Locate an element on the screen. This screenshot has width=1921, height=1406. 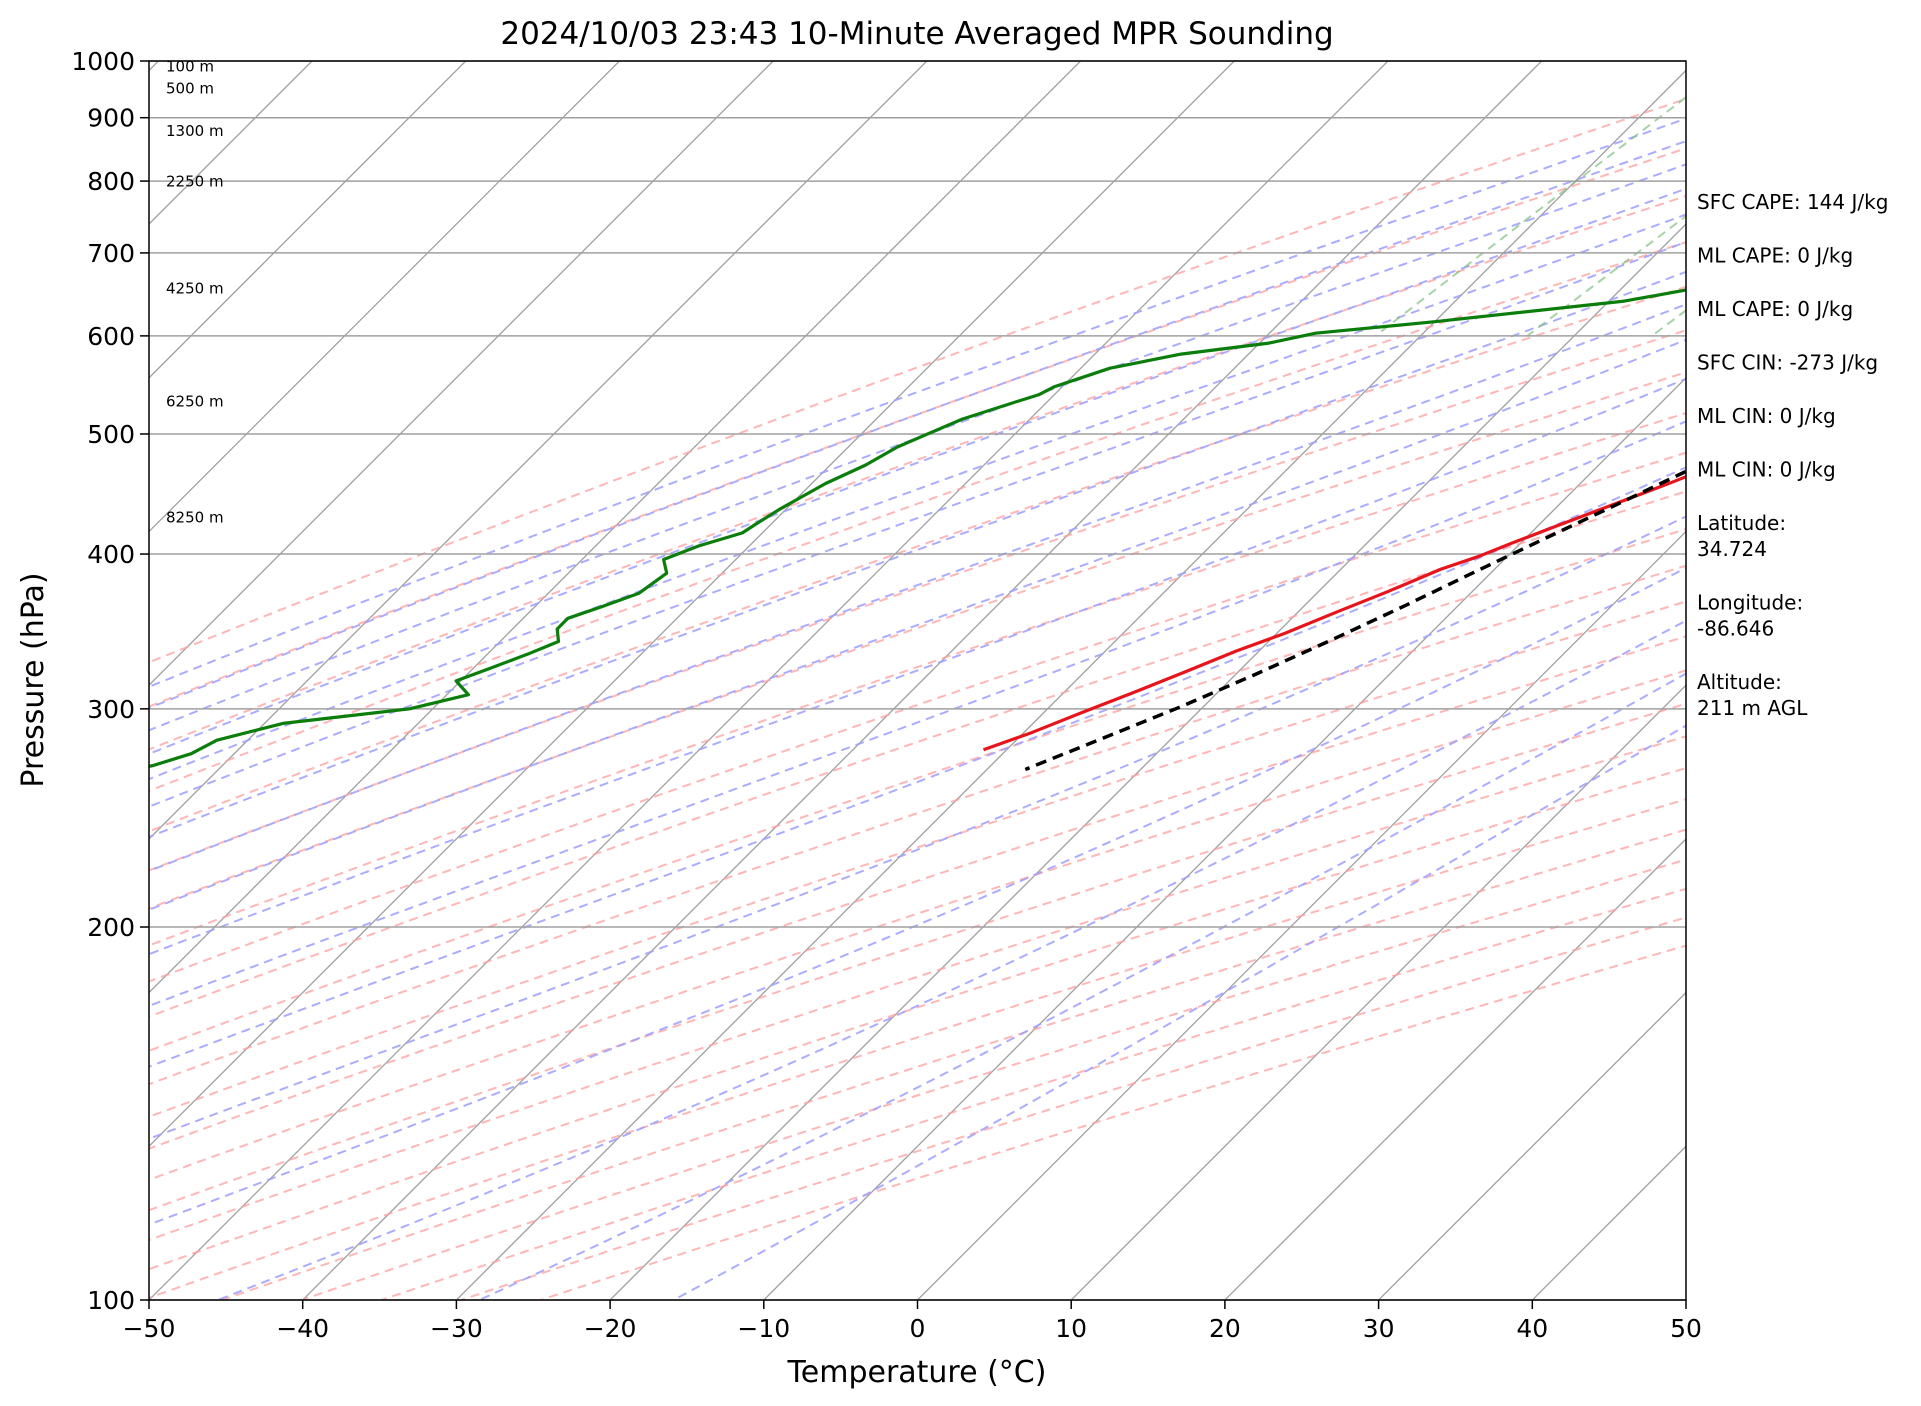
y-tick-label: 500 is located at coordinates (111, 434).